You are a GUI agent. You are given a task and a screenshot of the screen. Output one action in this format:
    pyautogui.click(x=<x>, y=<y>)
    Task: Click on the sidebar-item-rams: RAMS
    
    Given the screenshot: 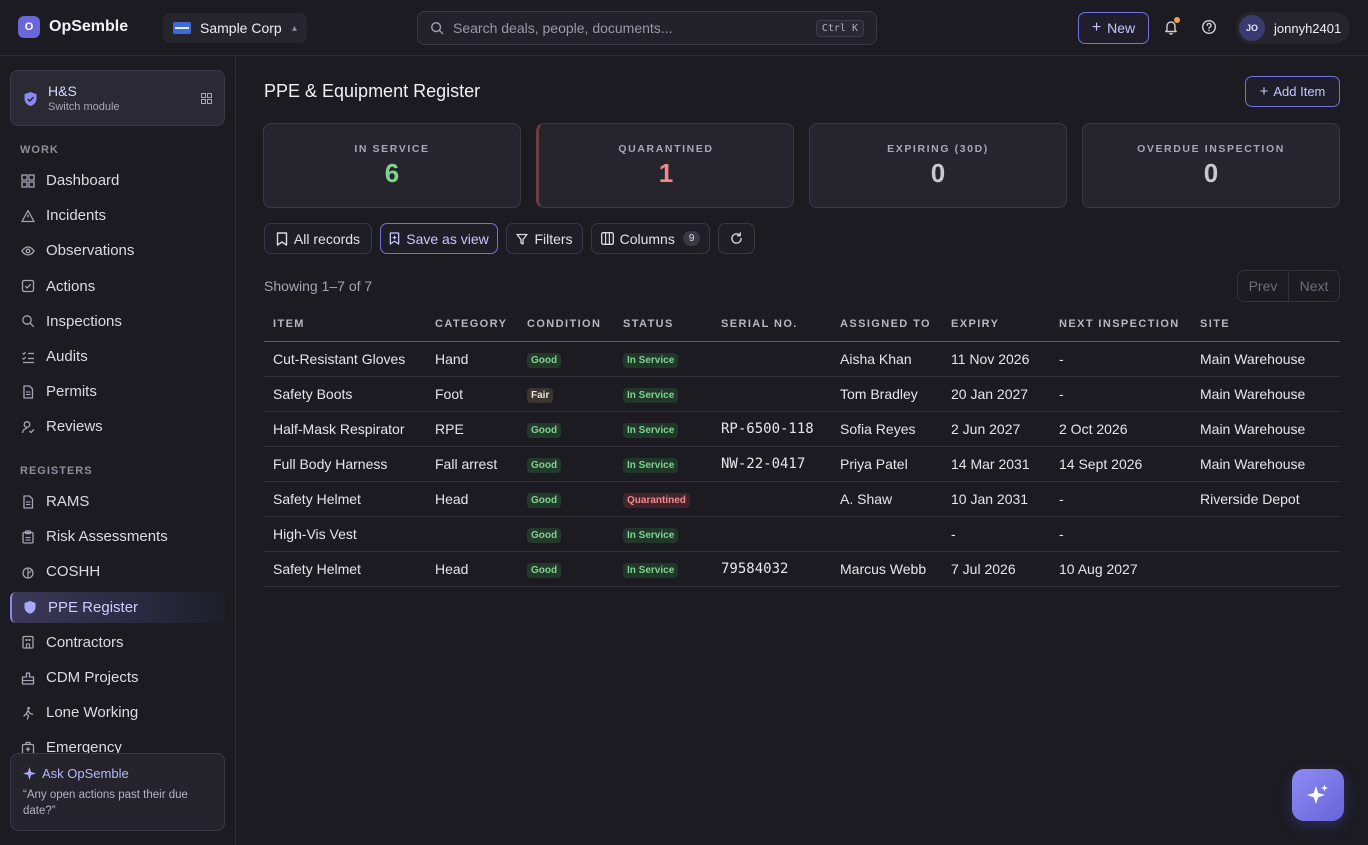 What is the action you would take?
    pyautogui.click(x=117, y=501)
    